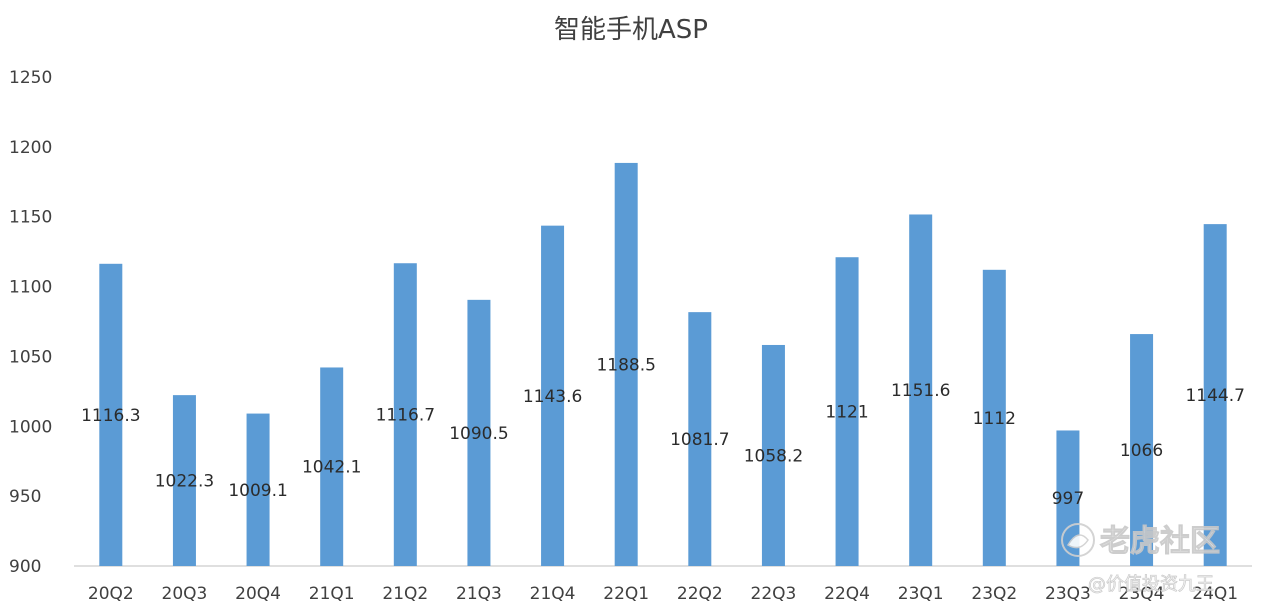 The width and height of the screenshot is (1261, 613). What do you see at coordinates (847, 594) in the screenshot?
I see `x-tick-label: 22Q4` at bounding box center [847, 594].